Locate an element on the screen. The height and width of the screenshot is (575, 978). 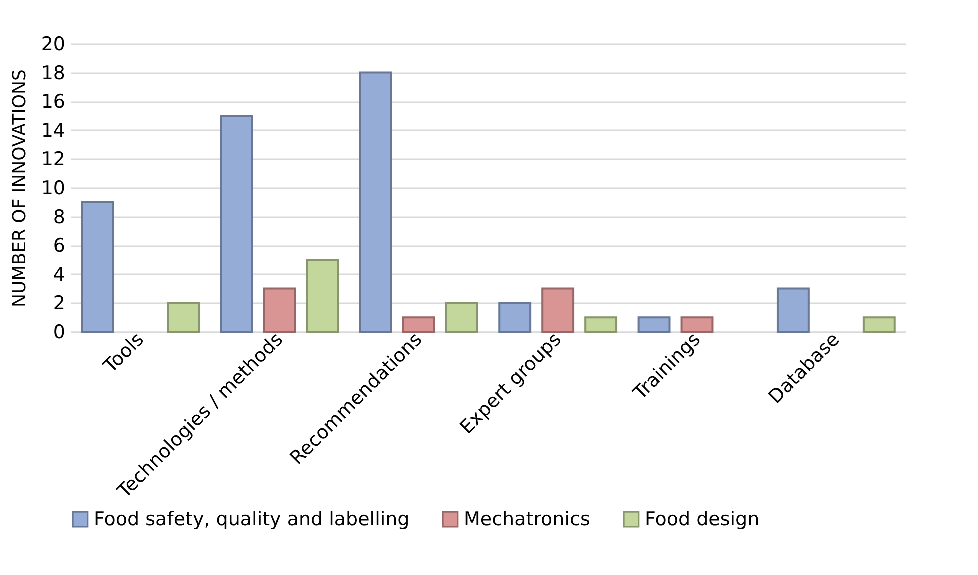
legend-label: Food safety, quality and labelling is located at coordinates (252, 519).